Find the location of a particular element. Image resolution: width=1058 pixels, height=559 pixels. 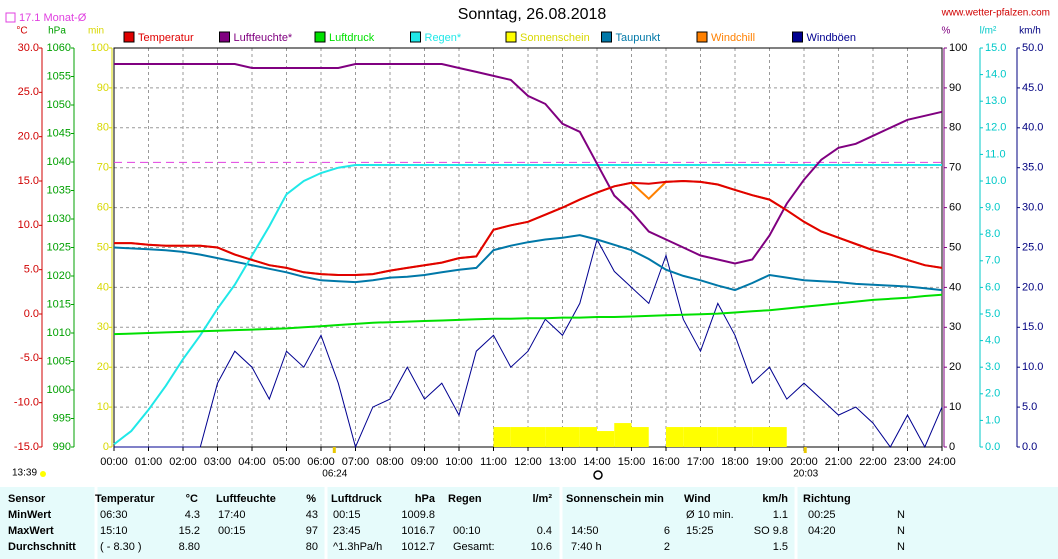

y-tick-label: 1045 is located at coordinates (59, 133).